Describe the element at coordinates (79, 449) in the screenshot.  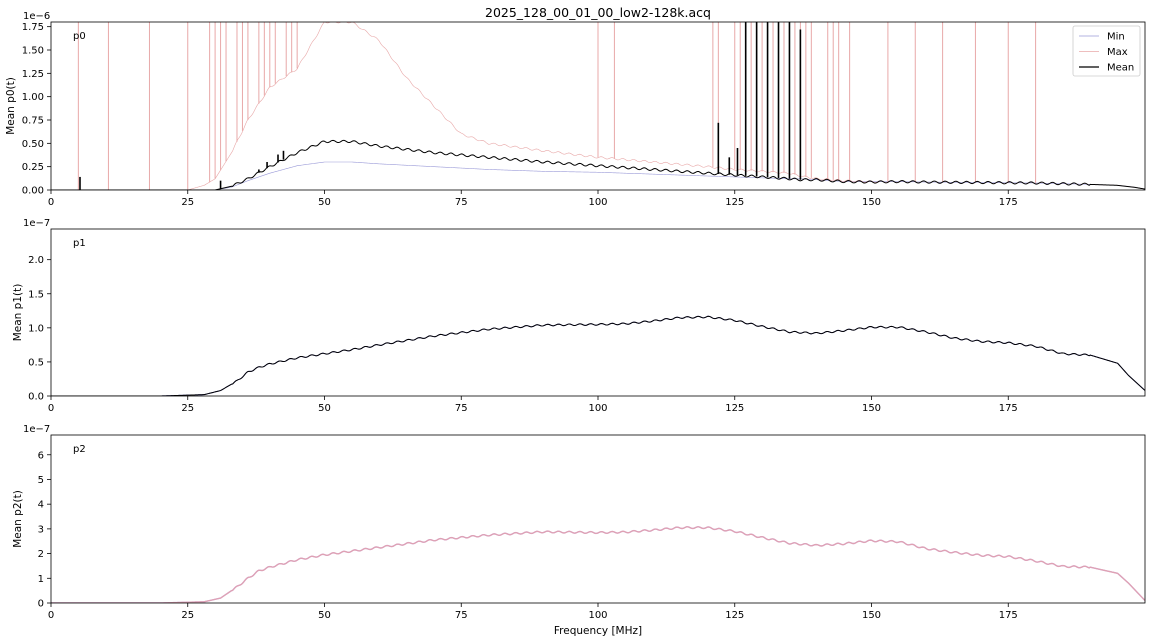
I see `panel-label: p2` at that location.